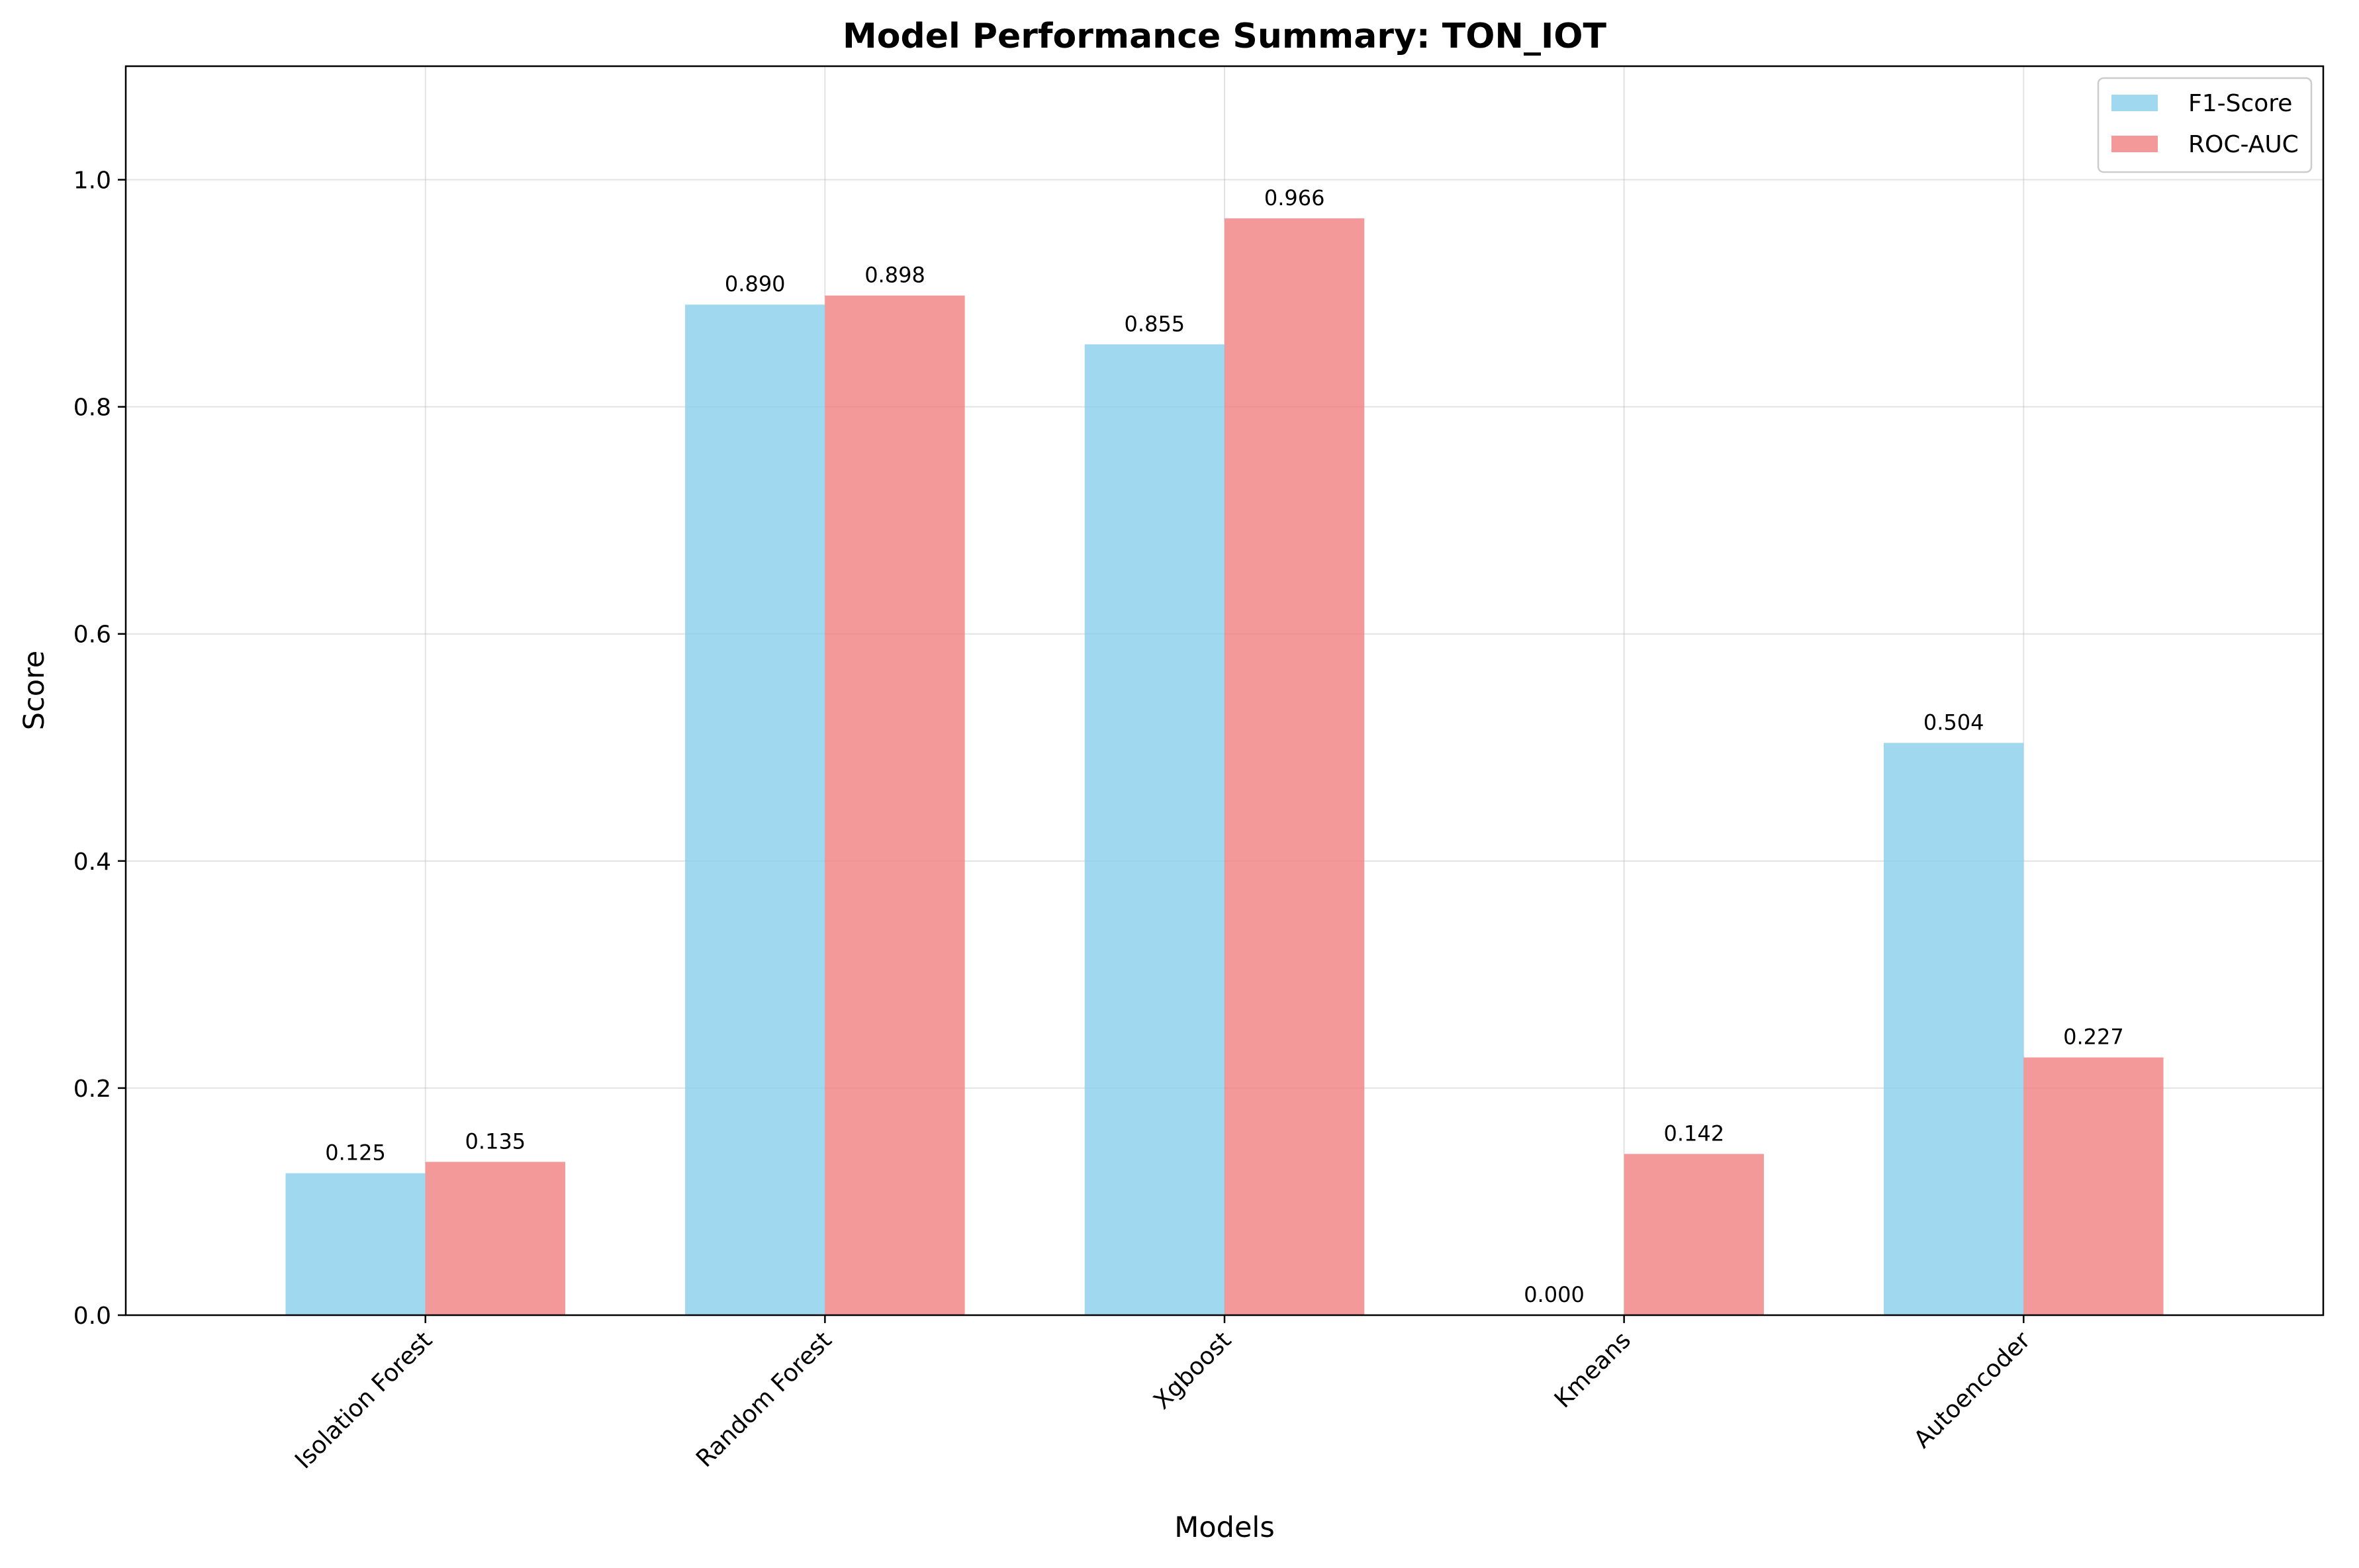  Describe the element at coordinates (92, 408) in the screenshot. I see `y-tick-label: 0.8` at that location.